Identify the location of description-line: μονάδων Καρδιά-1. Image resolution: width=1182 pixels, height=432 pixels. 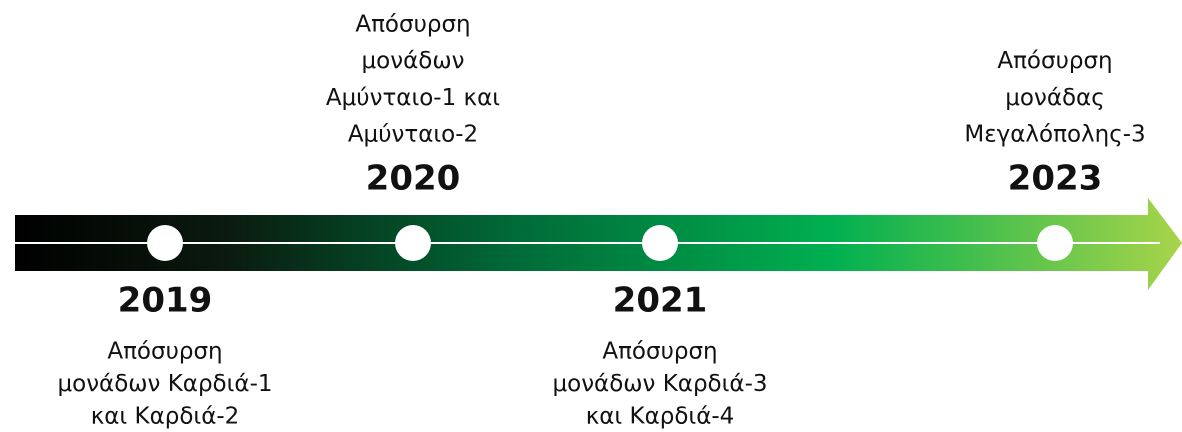
(165, 384).